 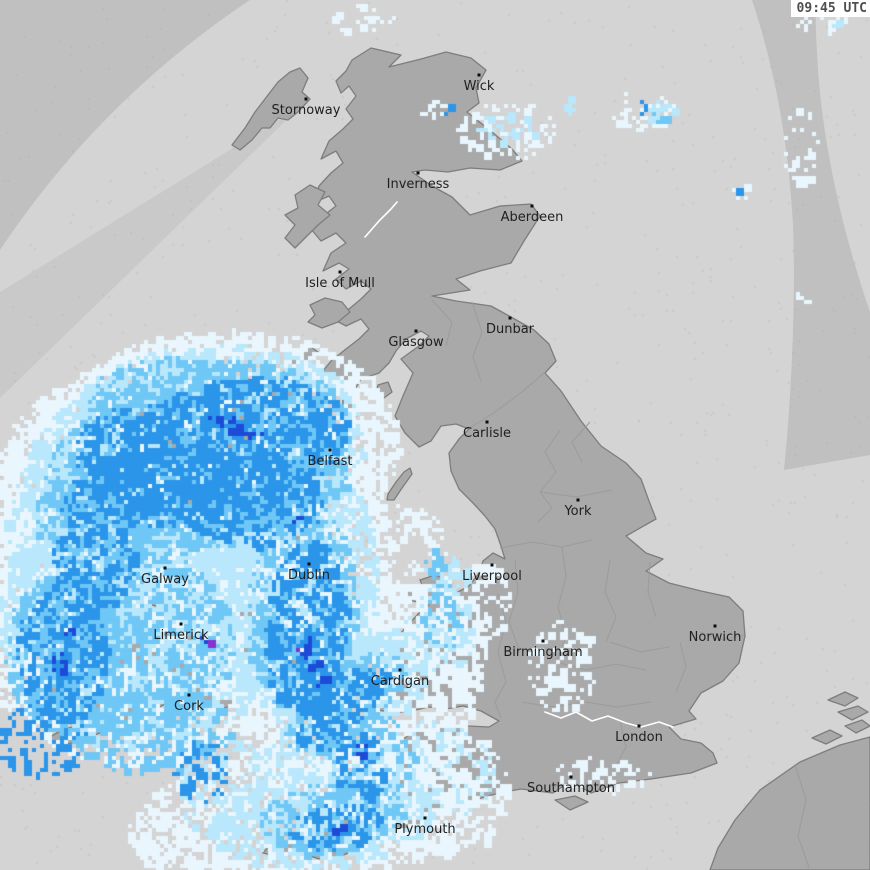 I want to click on city-label-dublin: Dublin, so click(x=309, y=575).